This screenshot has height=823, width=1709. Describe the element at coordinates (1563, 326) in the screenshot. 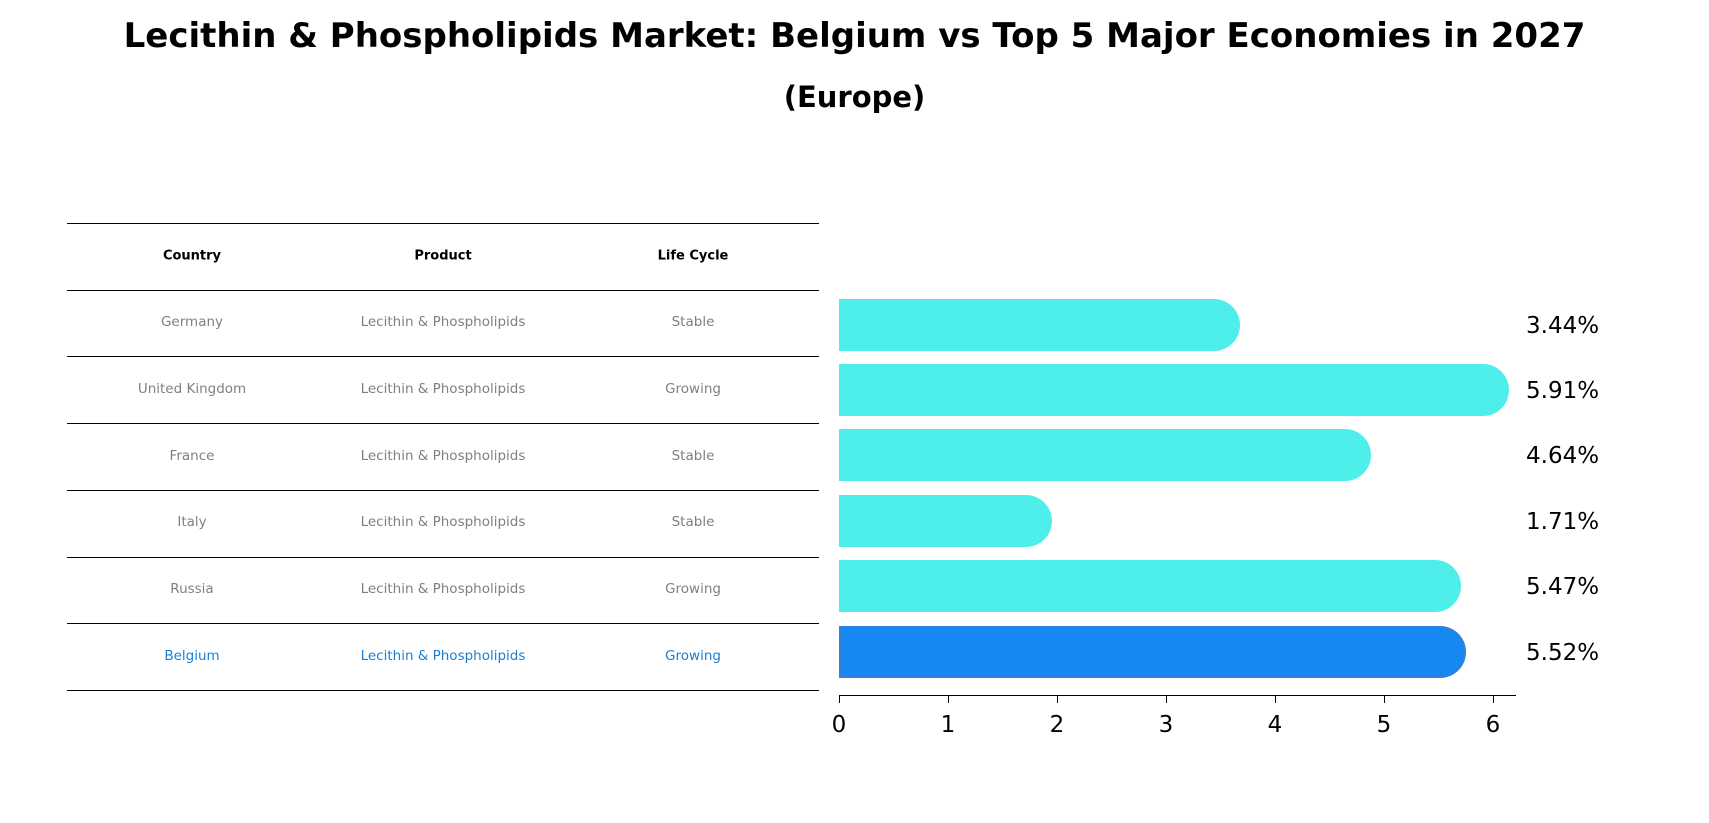

I see `value-label: 3.44%` at that location.